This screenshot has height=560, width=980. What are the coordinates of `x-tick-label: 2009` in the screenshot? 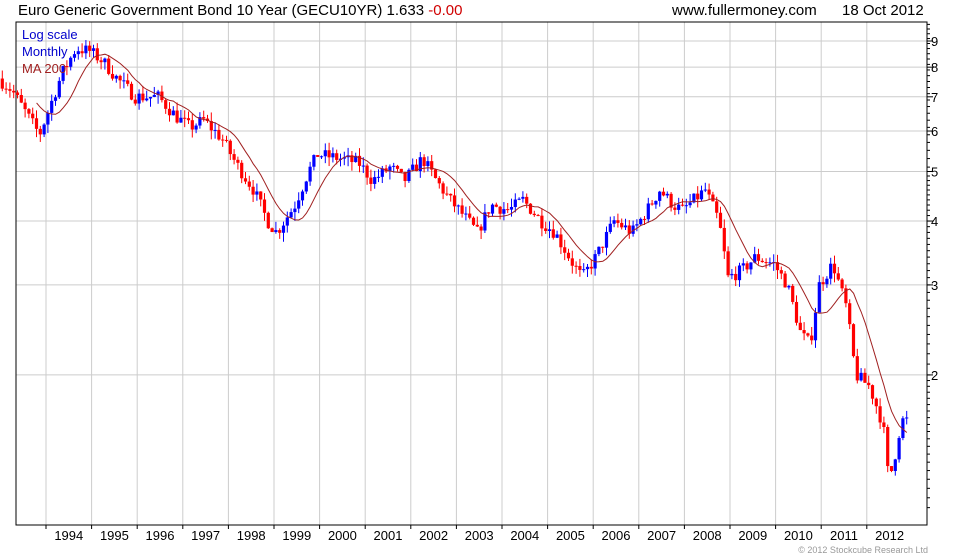 It's located at (752, 535).